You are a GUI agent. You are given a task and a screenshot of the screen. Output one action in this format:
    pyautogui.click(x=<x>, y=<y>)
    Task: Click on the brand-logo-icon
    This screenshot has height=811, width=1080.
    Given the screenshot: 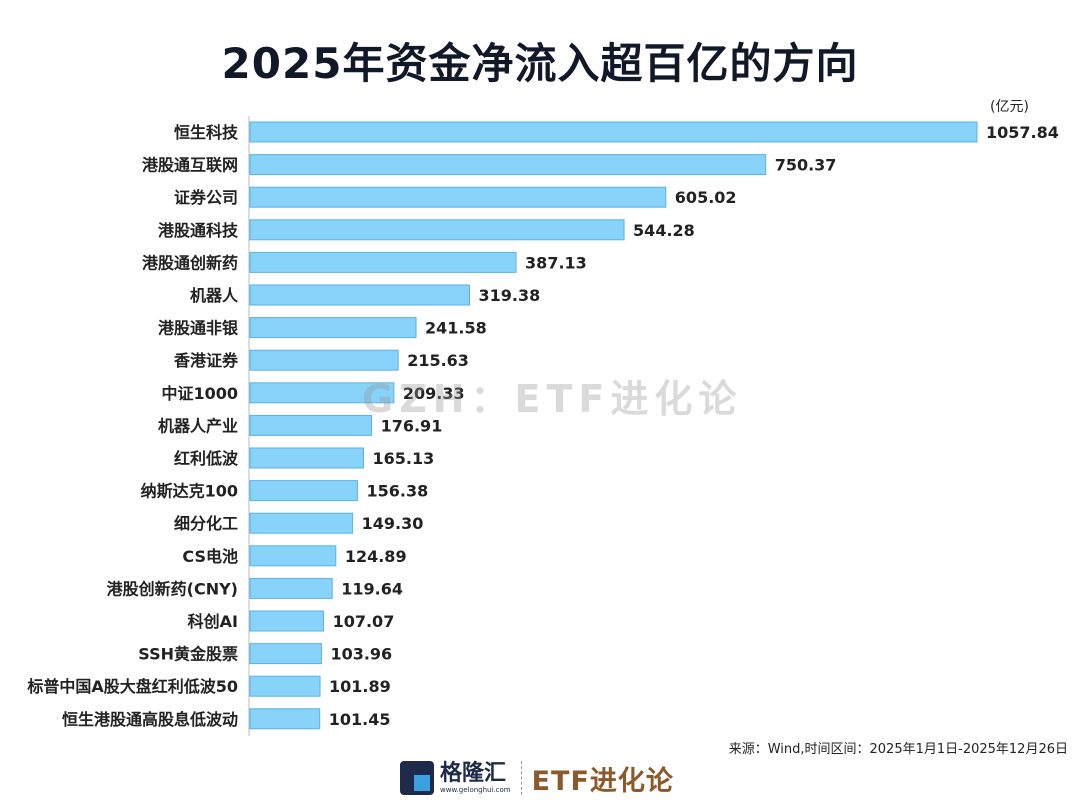 What is the action you would take?
    pyautogui.click(x=417, y=778)
    